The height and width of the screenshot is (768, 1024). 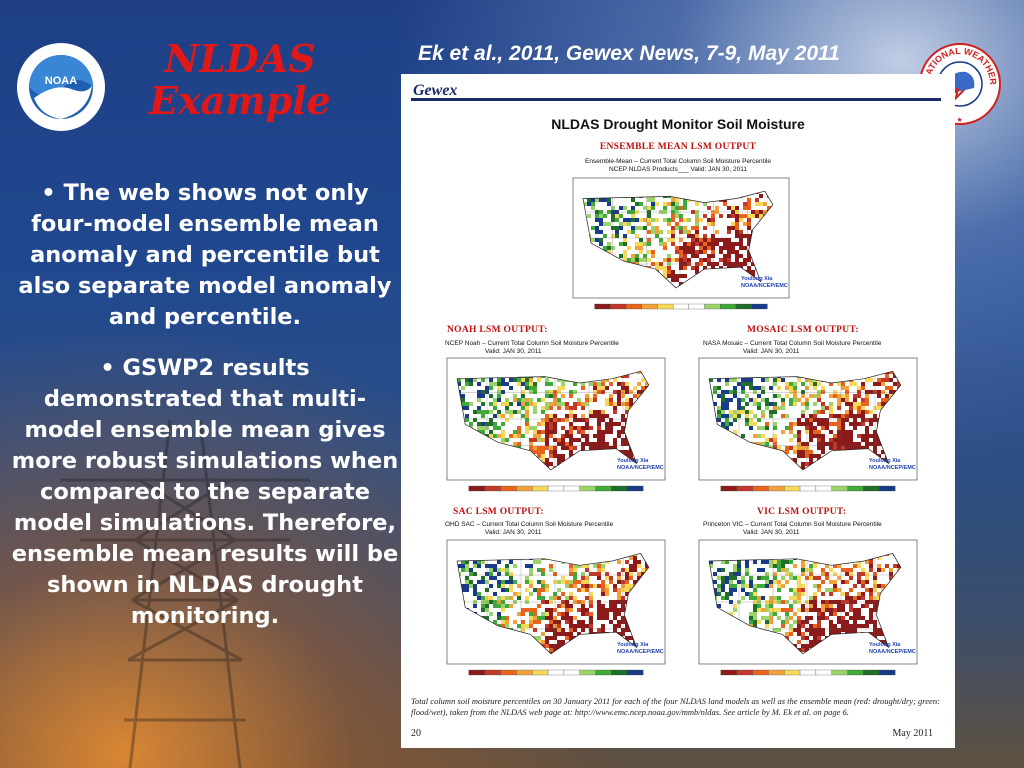 I want to click on panel-heading-mosaic: MOSAIC LSM OUTPUT:, so click(x=803, y=330).